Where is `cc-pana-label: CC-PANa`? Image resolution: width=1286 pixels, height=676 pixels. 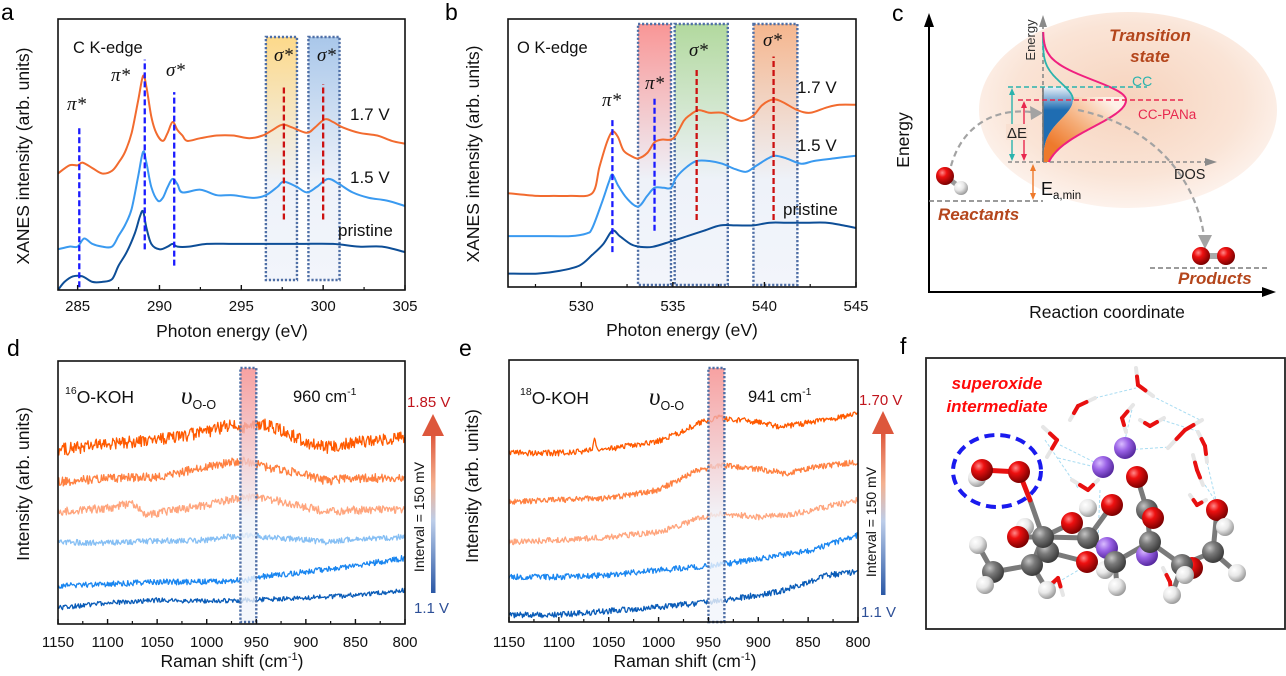
cc-pana-label: CC-PANa is located at coordinates (1167, 114).